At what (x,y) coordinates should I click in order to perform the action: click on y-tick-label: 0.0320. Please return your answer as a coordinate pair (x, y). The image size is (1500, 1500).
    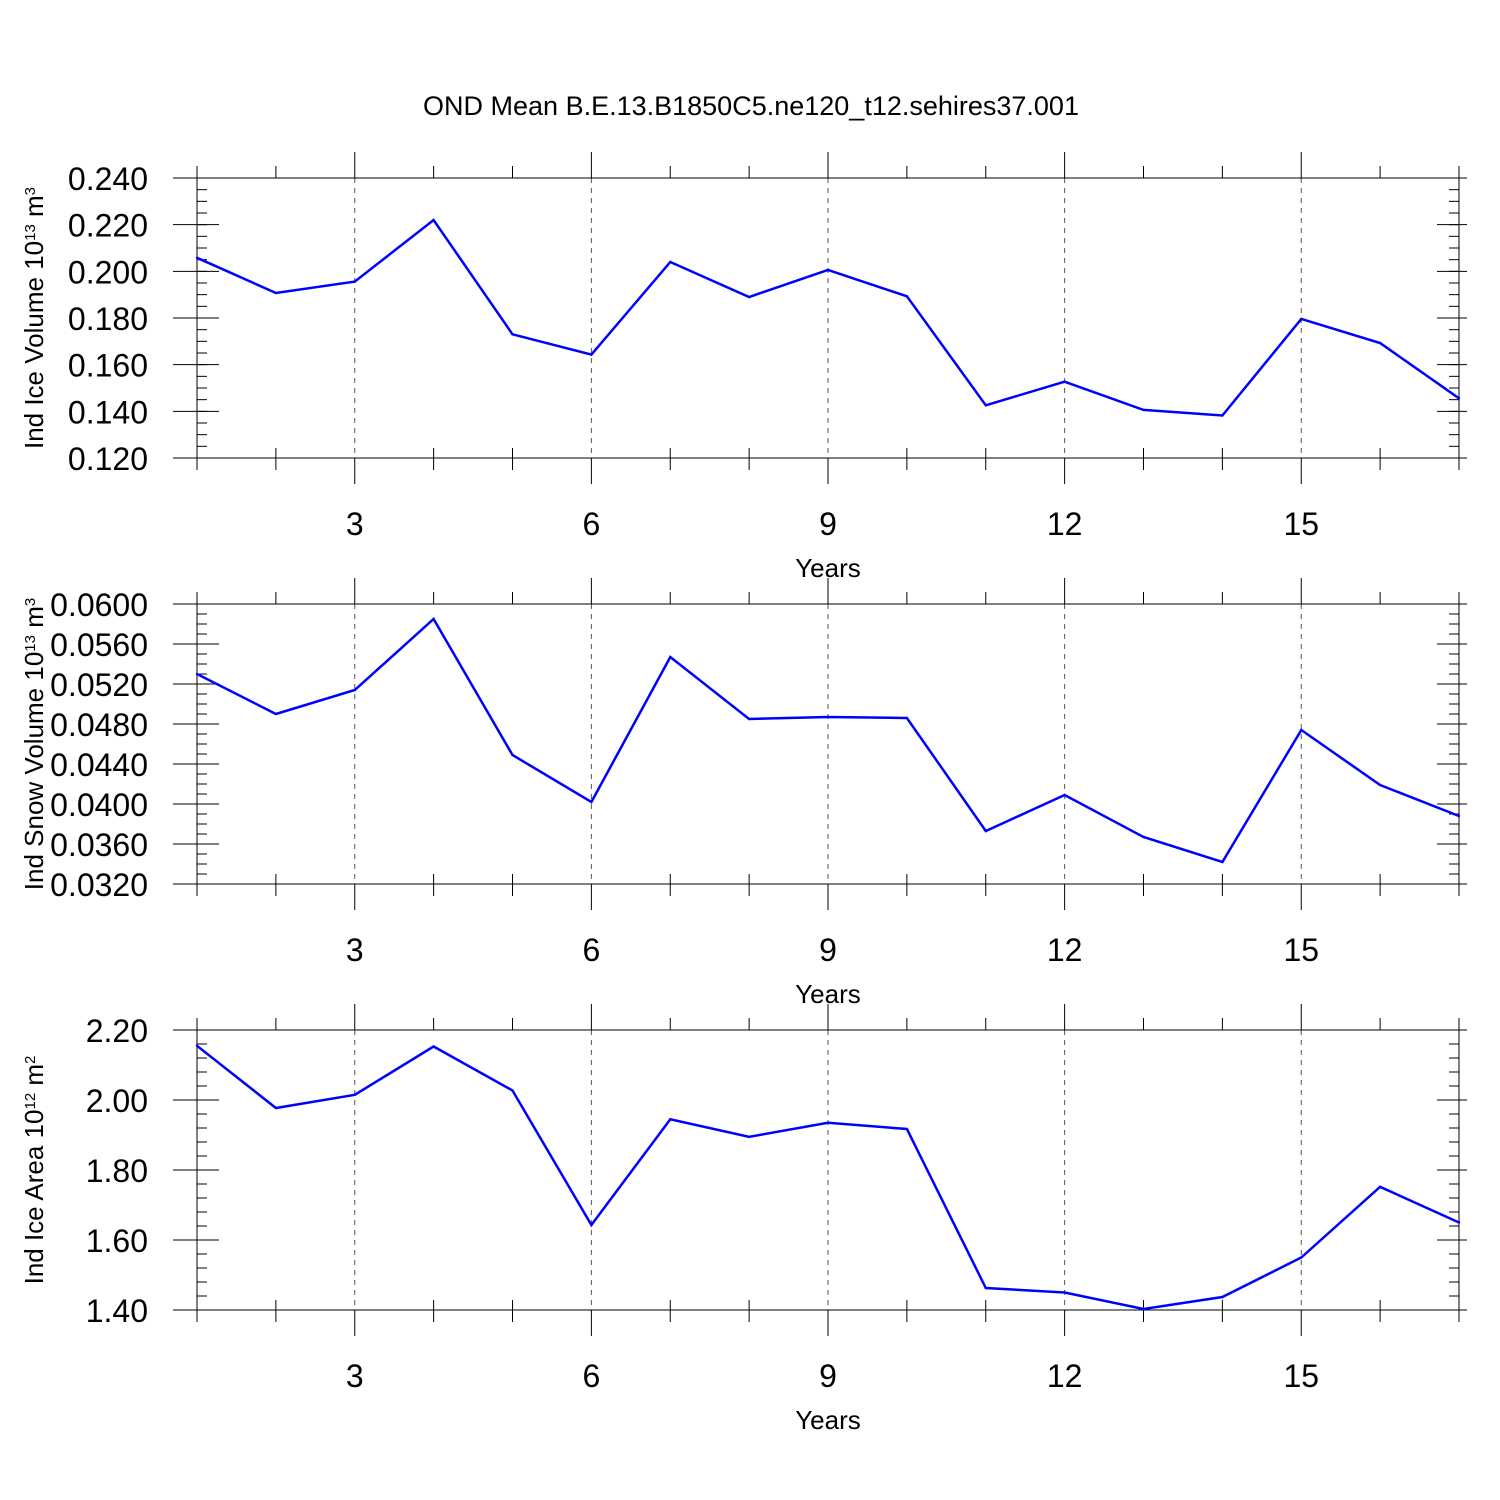
    Looking at the image, I should click on (99, 885).